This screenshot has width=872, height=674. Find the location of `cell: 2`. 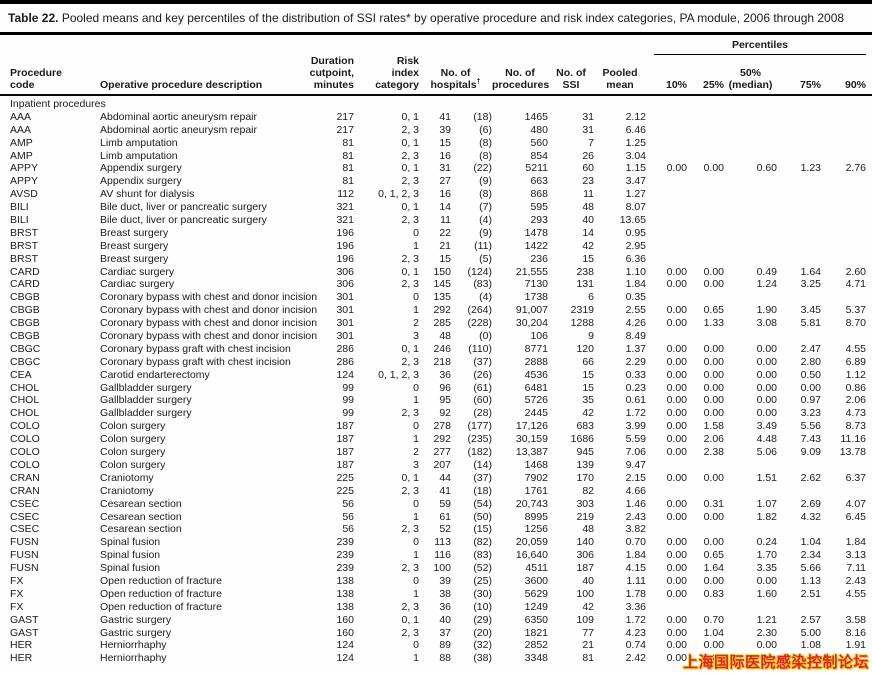

cell: 2 is located at coordinates (416, 323).